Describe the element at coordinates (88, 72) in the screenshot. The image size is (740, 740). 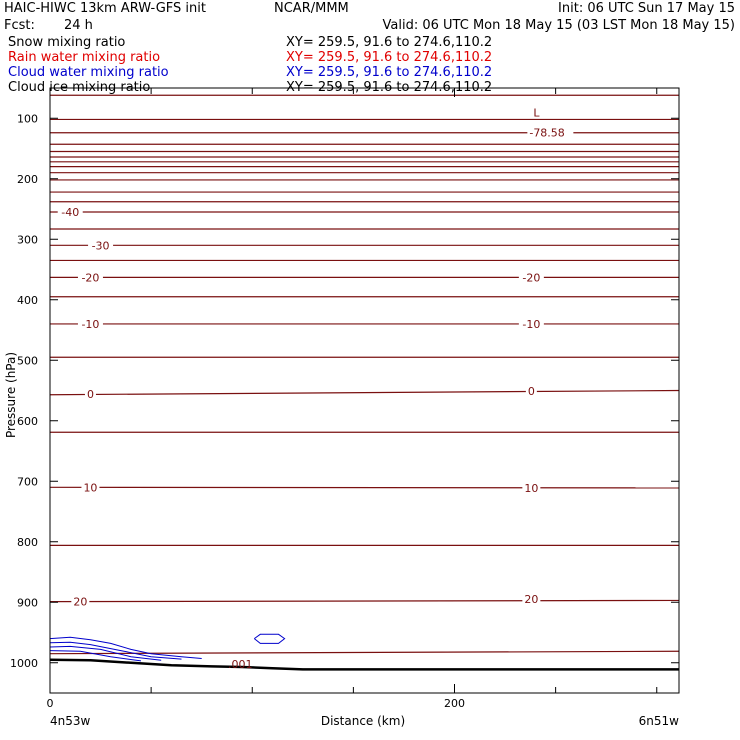
I see `field-name-cloud-water: Cloud water mixing ratio` at that location.